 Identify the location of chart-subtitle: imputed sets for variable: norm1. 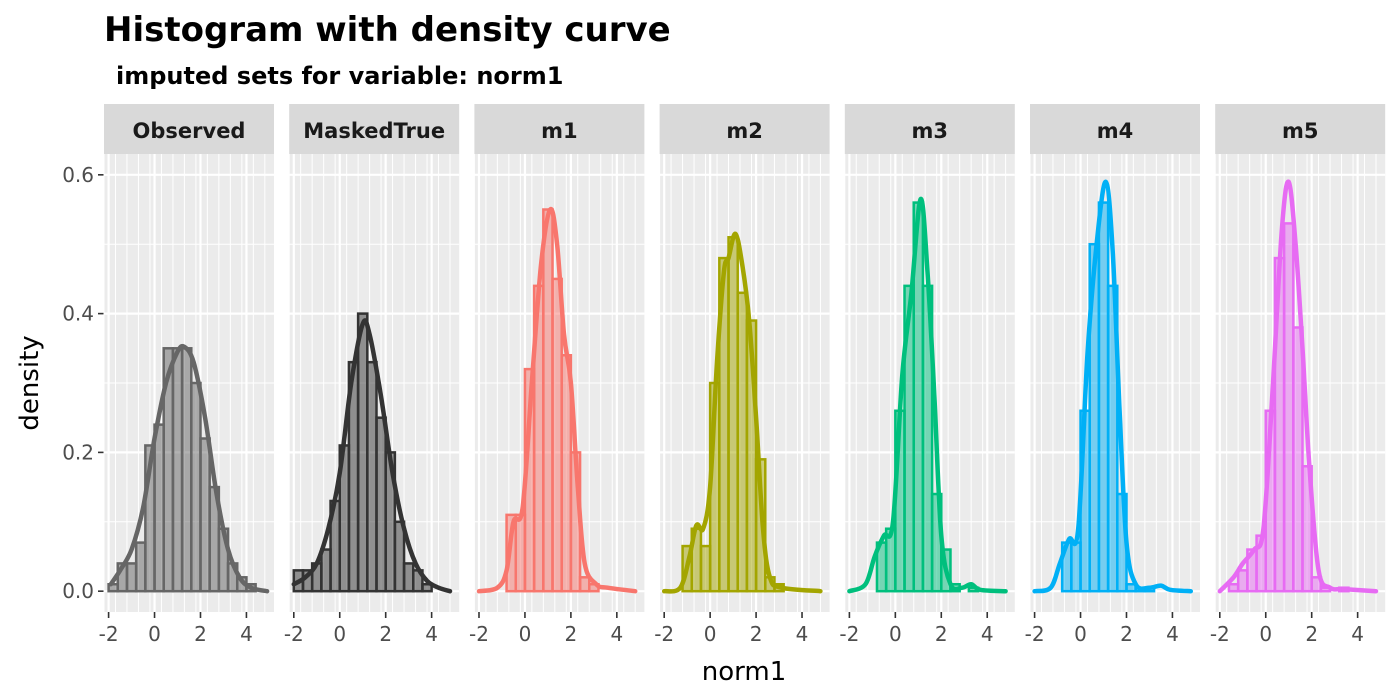
(339, 76).